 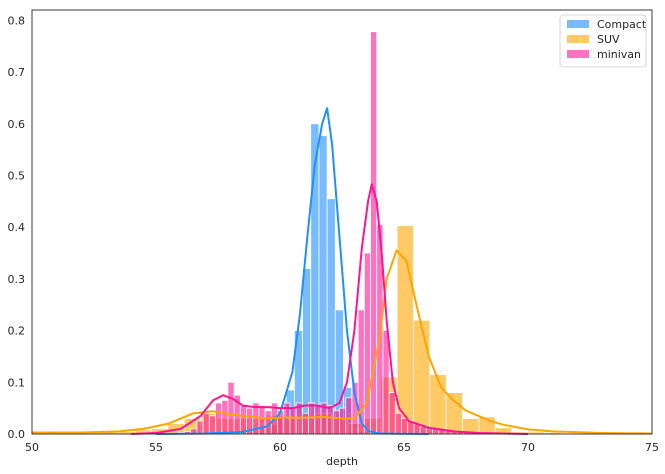 What do you see at coordinates (17, 434) in the screenshot?
I see `y-tick-label: 0.0` at bounding box center [17, 434].